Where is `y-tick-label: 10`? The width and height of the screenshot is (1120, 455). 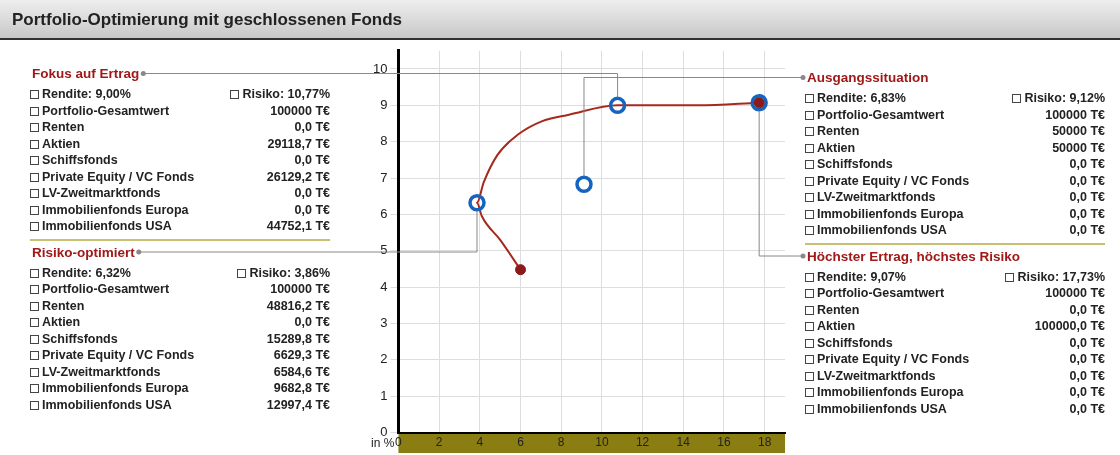 y-tick-label: 10 is located at coordinates (380, 68).